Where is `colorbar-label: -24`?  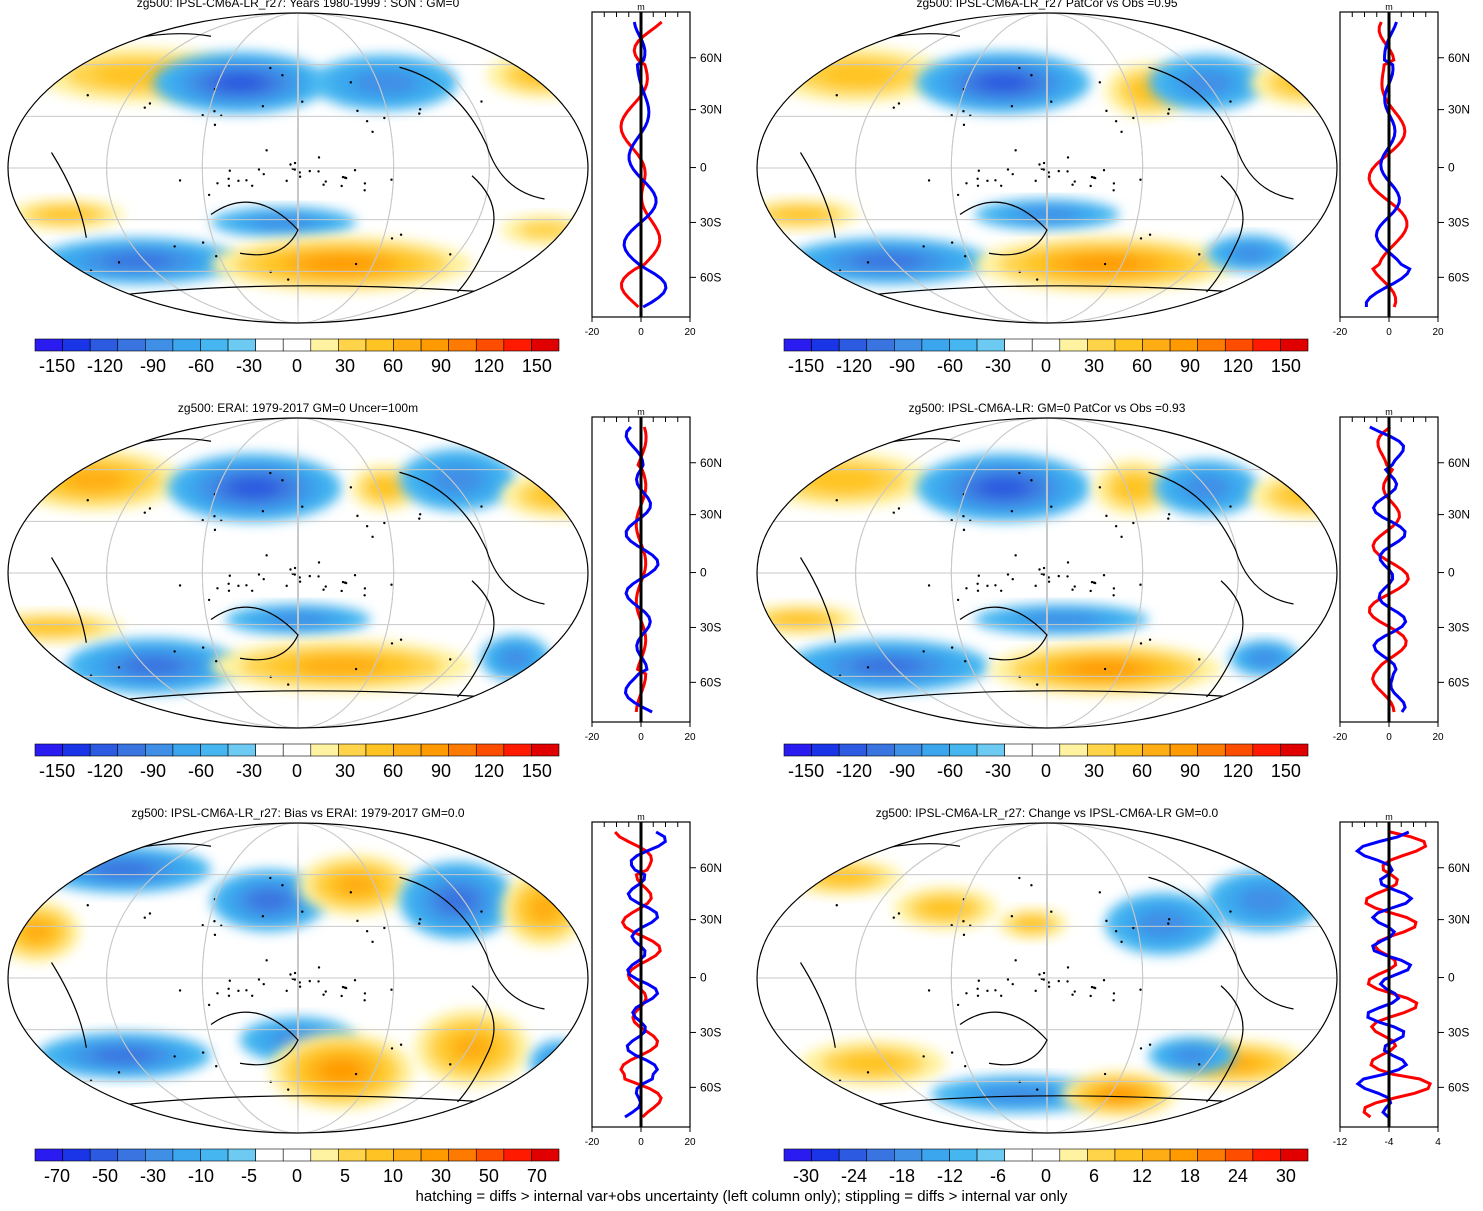 colorbar-label: -24 is located at coordinates (854, 1176).